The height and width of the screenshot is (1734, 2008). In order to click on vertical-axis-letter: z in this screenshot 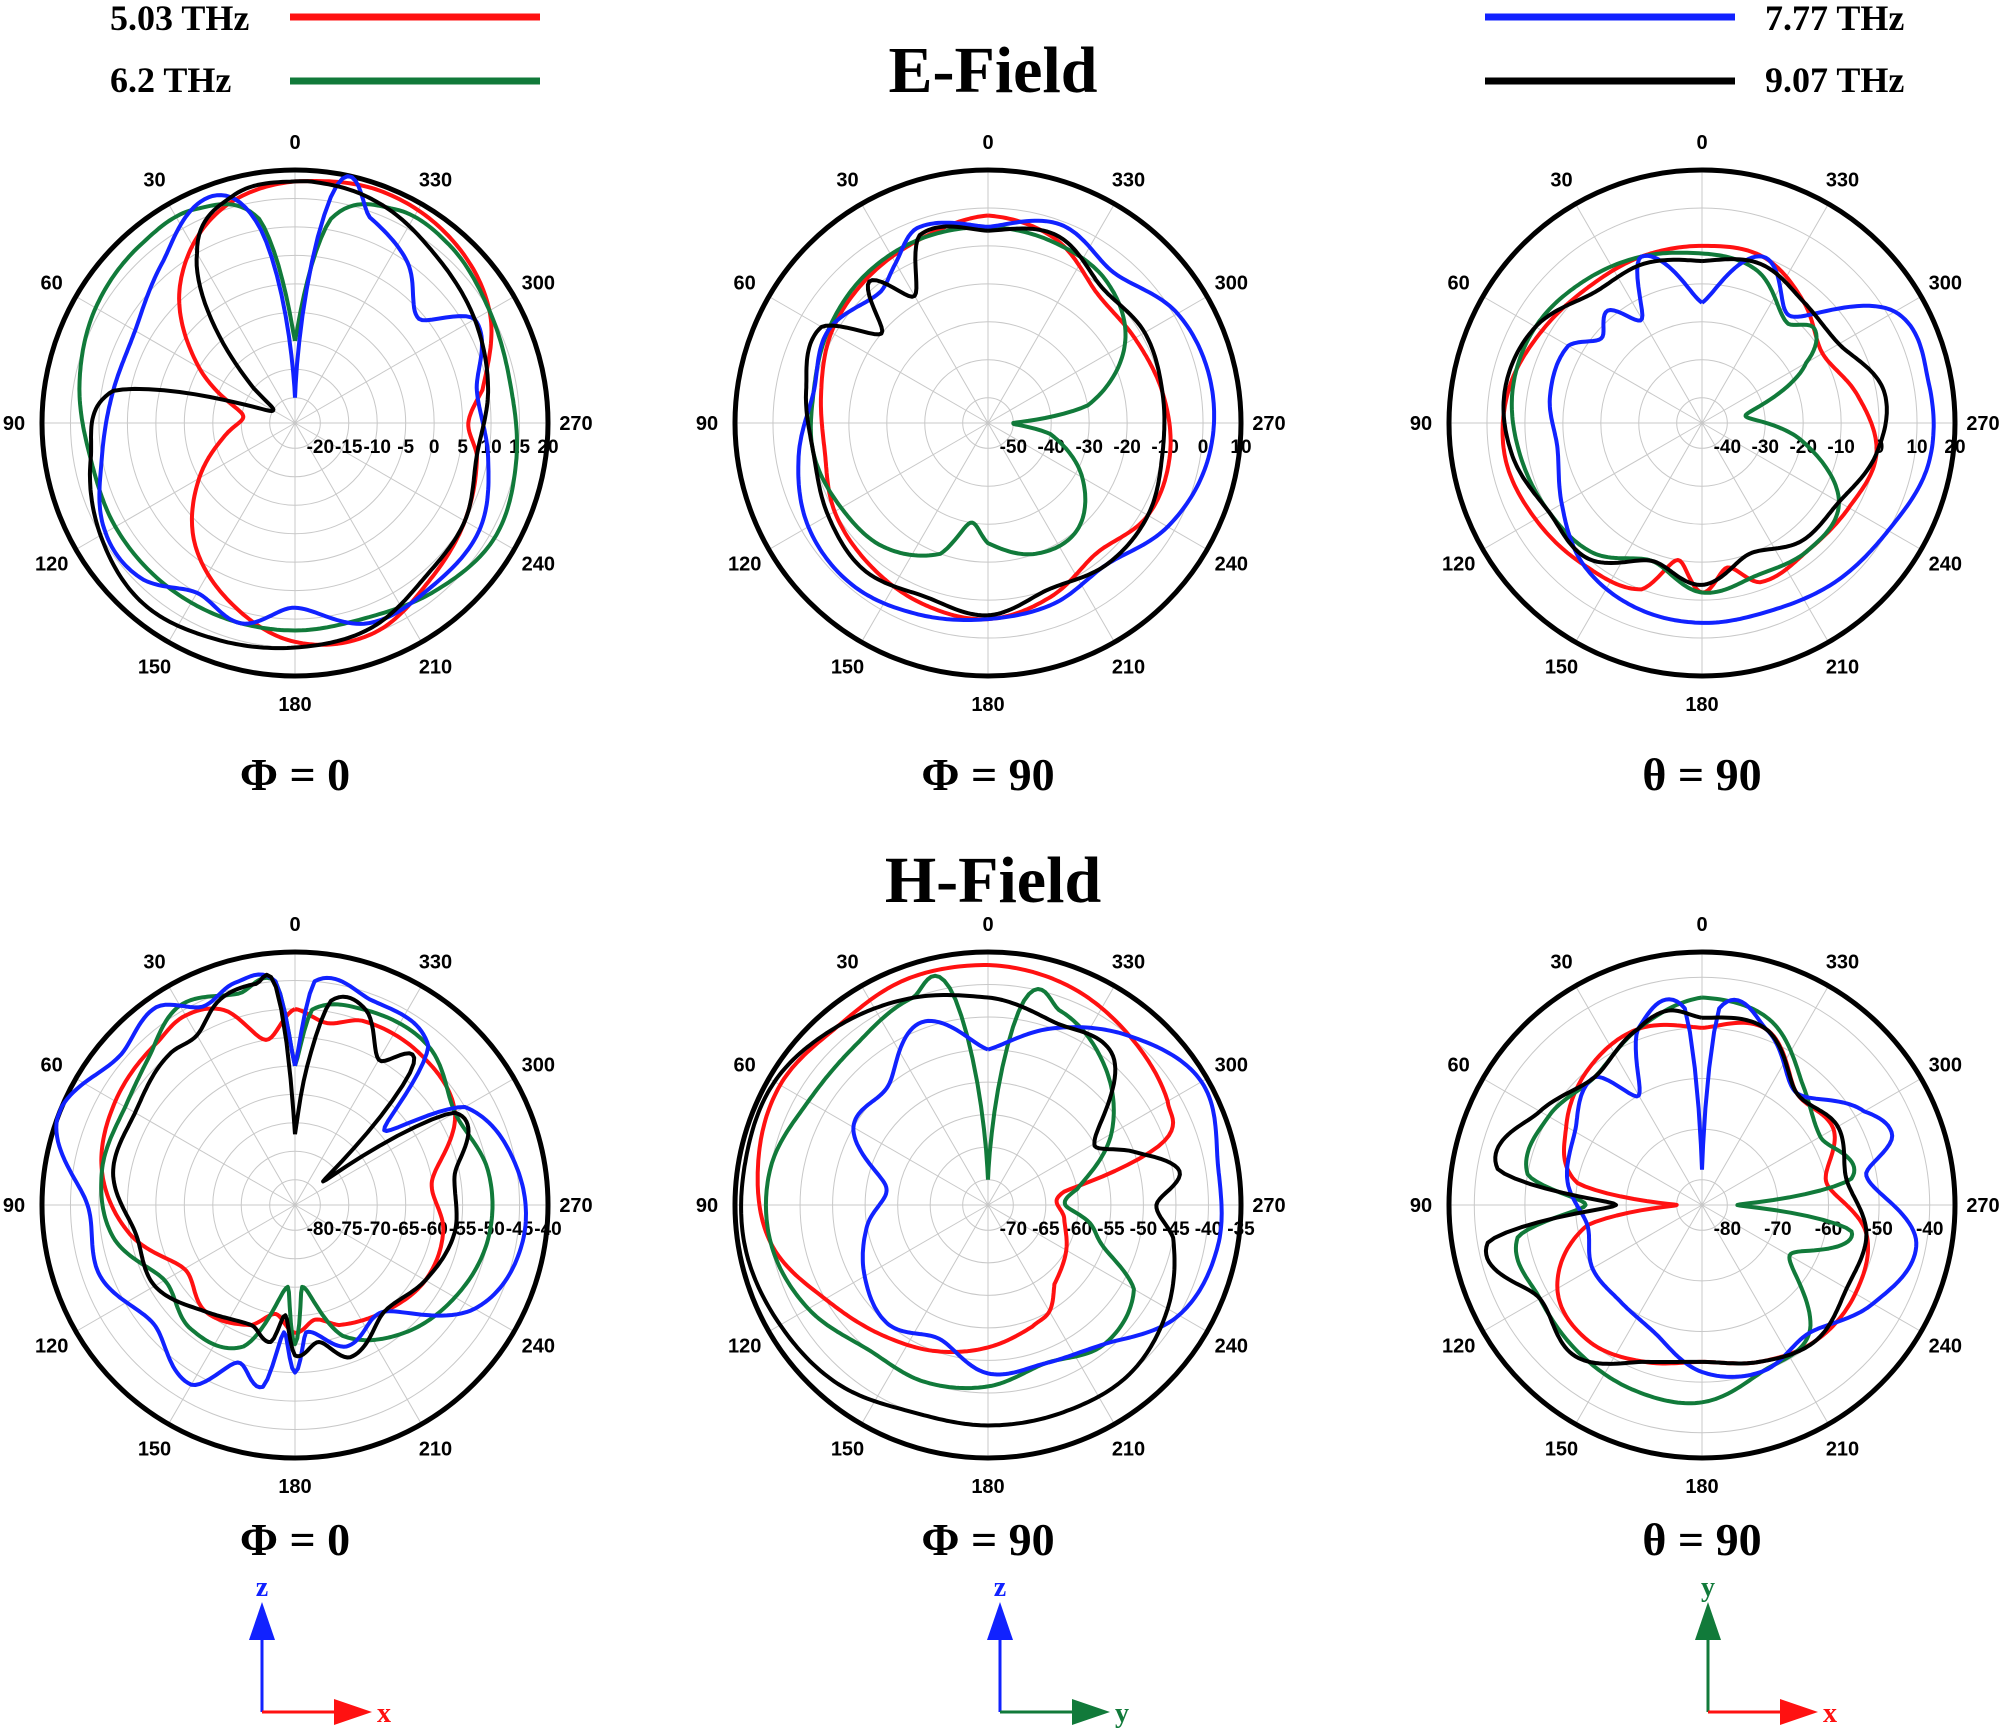, I will do `click(262, 1587)`.